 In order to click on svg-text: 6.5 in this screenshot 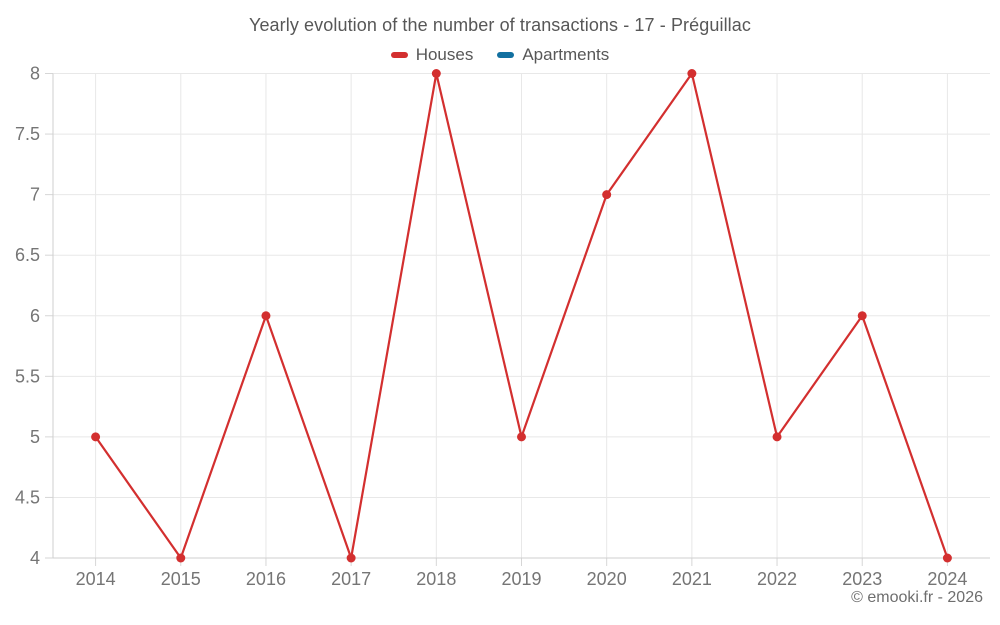, I will do `click(27, 255)`.